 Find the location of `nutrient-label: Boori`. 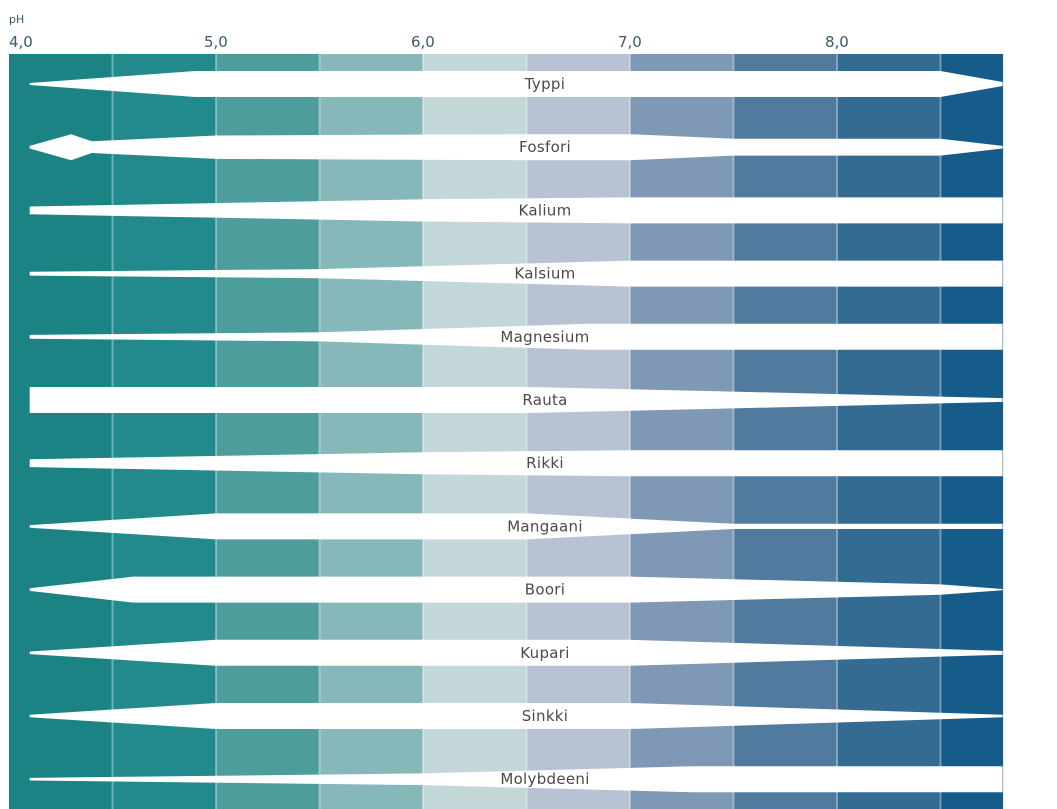

nutrient-label: Boori is located at coordinates (545, 590).